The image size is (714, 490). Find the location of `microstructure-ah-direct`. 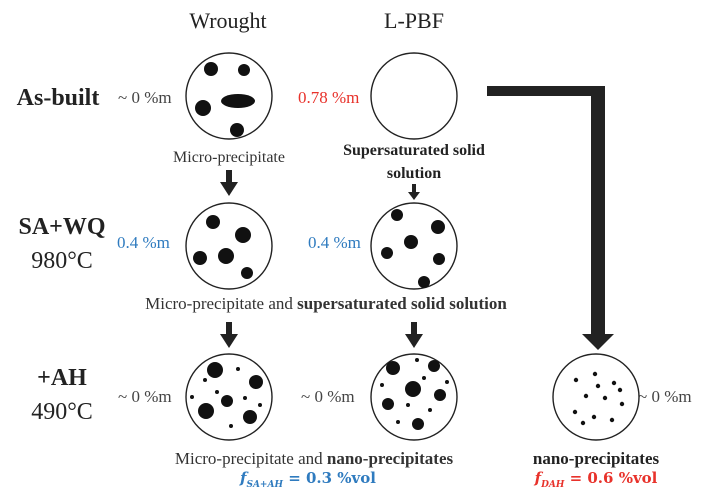

microstructure-ah-direct is located at coordinates (596, 397).